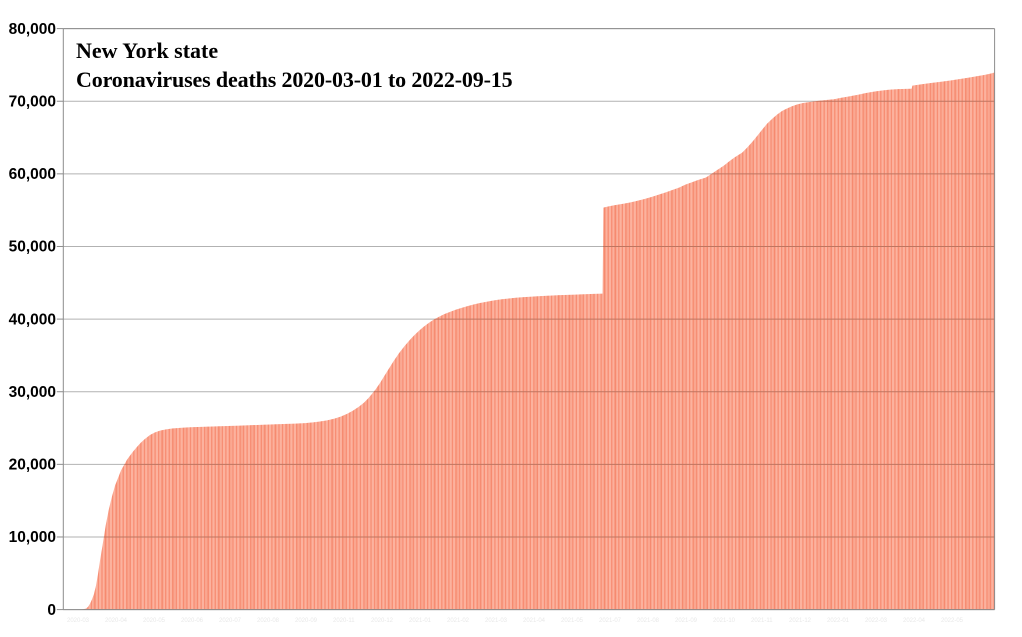 The image size is (1022, 637). I want to click on svg-text: 30,000, so click(32, 392).